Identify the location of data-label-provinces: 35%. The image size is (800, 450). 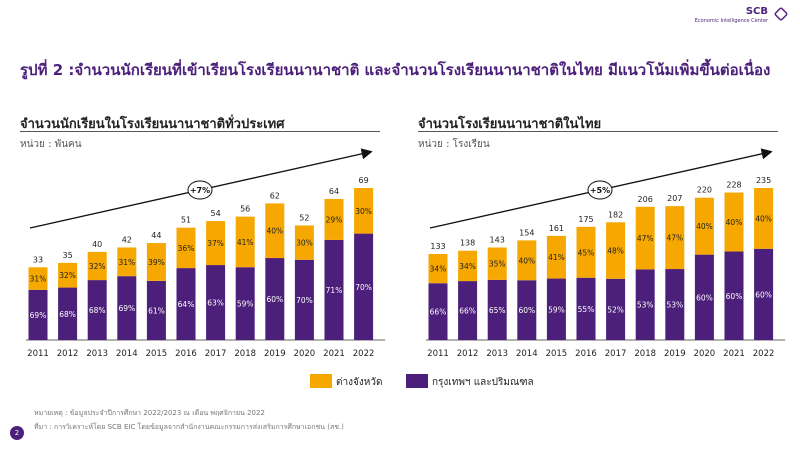
(497, 264).